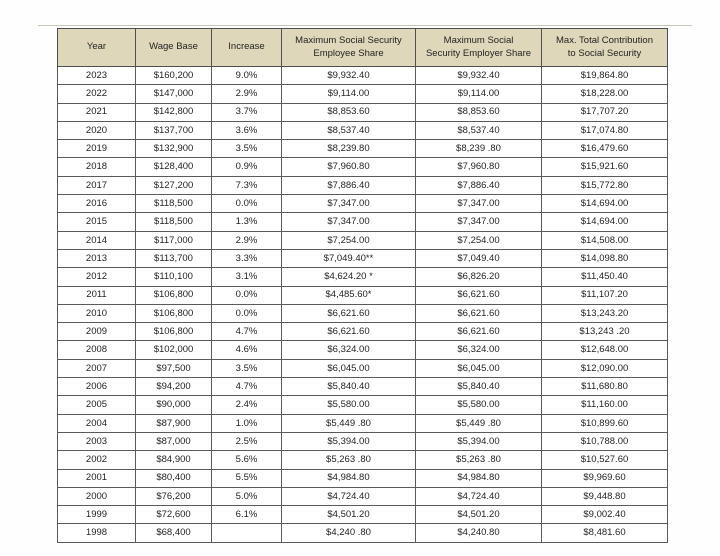 This screenshot has width=720, height=556. I want to click on cell-max-employer-share: $4,501.20, so click(478, 515).